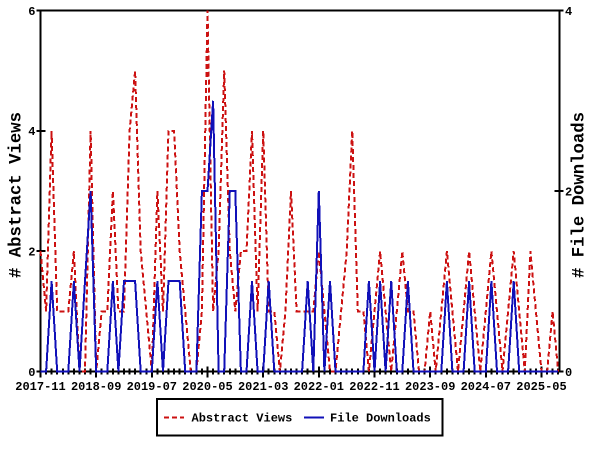 The height and width of the screenshot is (450, 600). What do you see at coordinates (40, 387) in the screenshot?
I see `svg-text: 2017-11` at bounding box center [40, 387].